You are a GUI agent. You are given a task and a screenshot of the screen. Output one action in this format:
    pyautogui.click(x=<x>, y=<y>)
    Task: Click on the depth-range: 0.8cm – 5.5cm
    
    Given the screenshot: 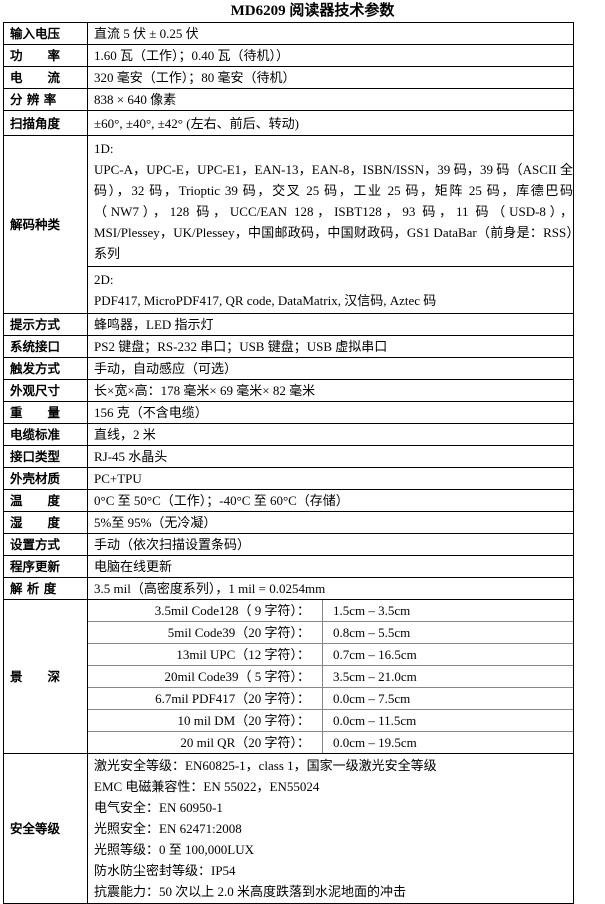 What is the action you would take?
    pyautogui.click(x=447, y=632)
    